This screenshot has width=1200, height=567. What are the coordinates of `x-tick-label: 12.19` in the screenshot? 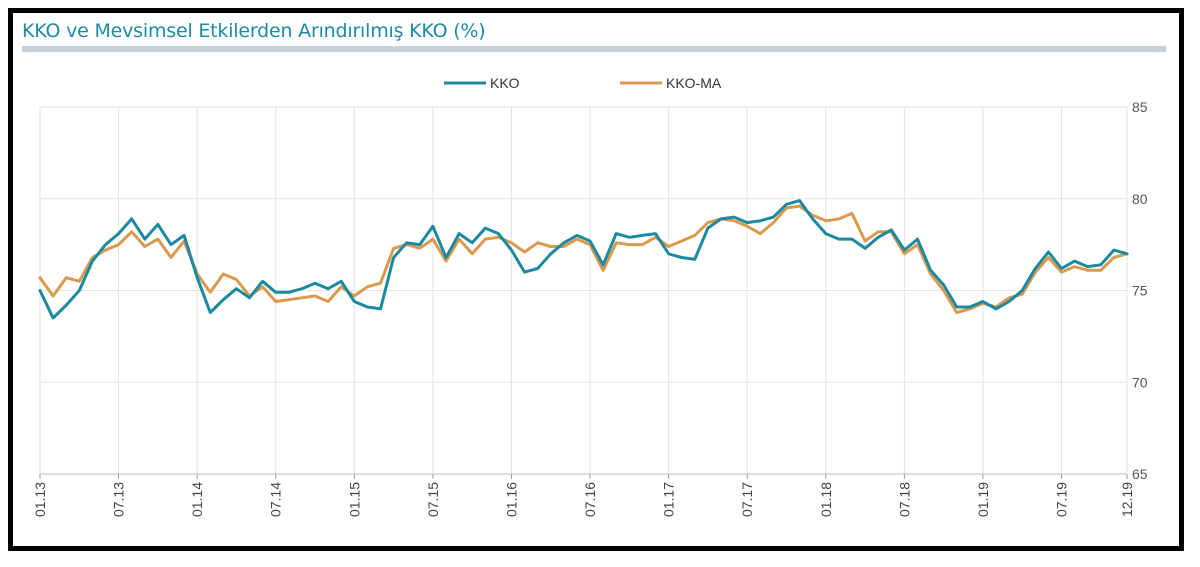 It's located at (1127, 499).